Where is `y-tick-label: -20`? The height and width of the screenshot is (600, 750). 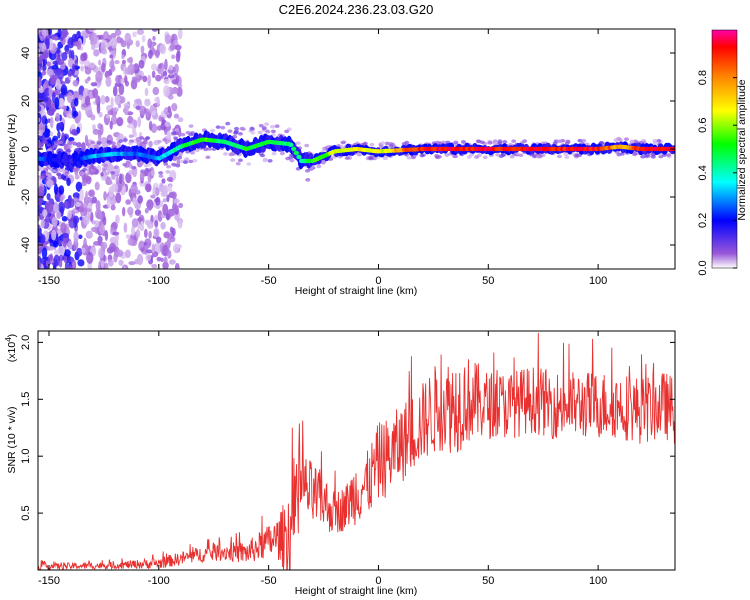
y-tick-label: -20 is located at coordinates (26, 197).